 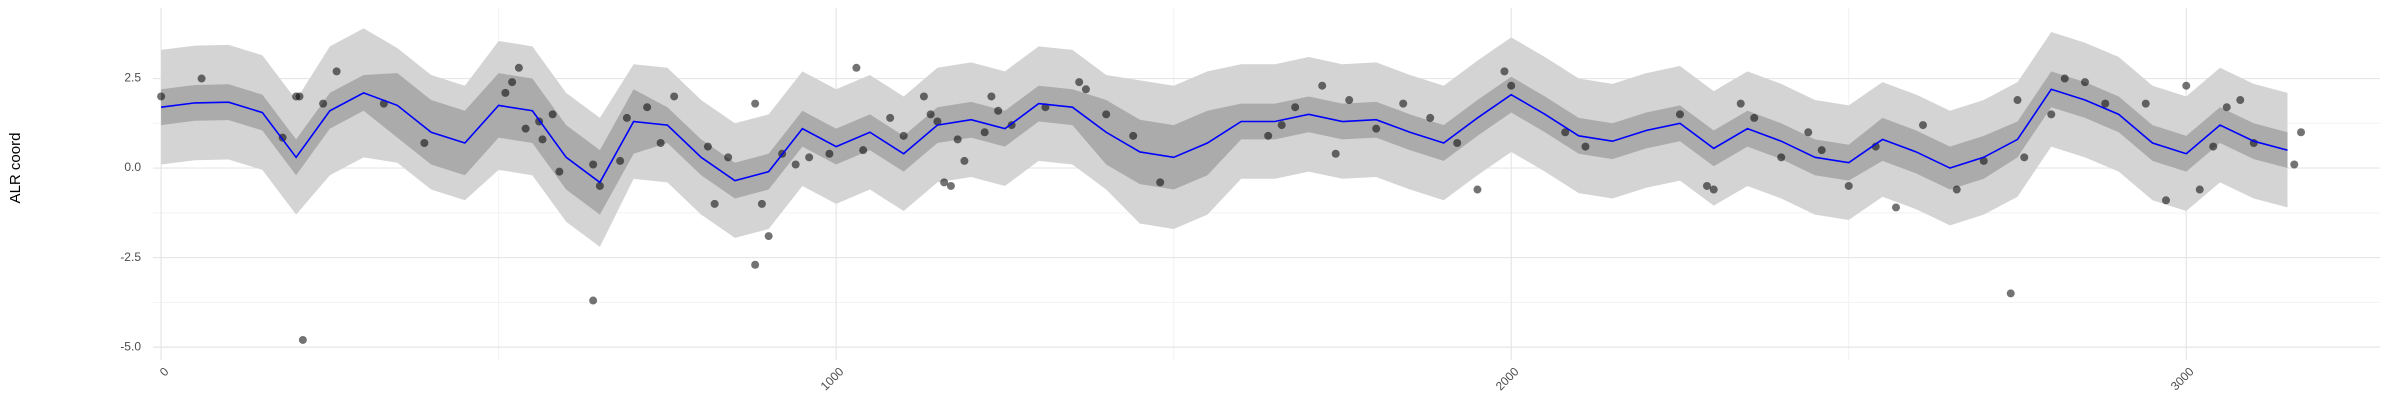 What do you see at coordinates (132, 78) in the screenshot?
I see `y-tick-label: 2.5` at bounding box center [132, 78].